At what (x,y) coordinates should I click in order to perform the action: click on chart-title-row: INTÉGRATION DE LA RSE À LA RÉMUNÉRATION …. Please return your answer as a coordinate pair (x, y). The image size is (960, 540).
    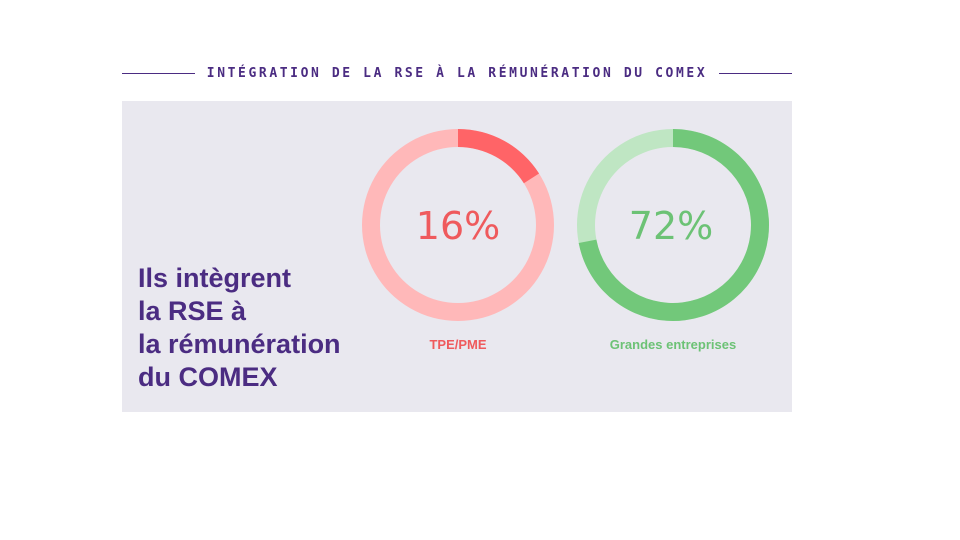
    Looking at the image, I should click on (457, 73).